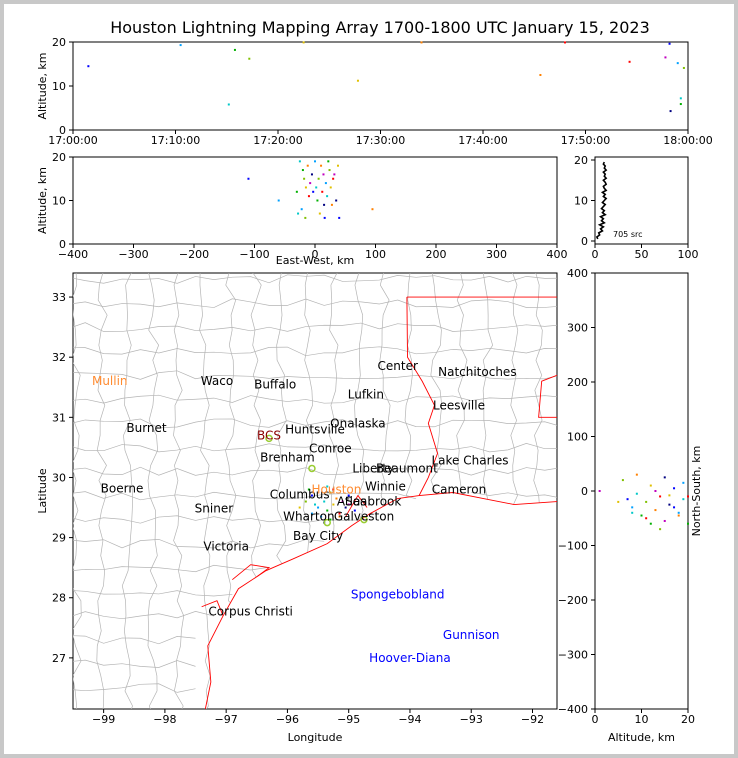 This screenshot has width=738, height=758. I want to click on time-altitude-yaxis-tick-label: 20, so click(59, 42).